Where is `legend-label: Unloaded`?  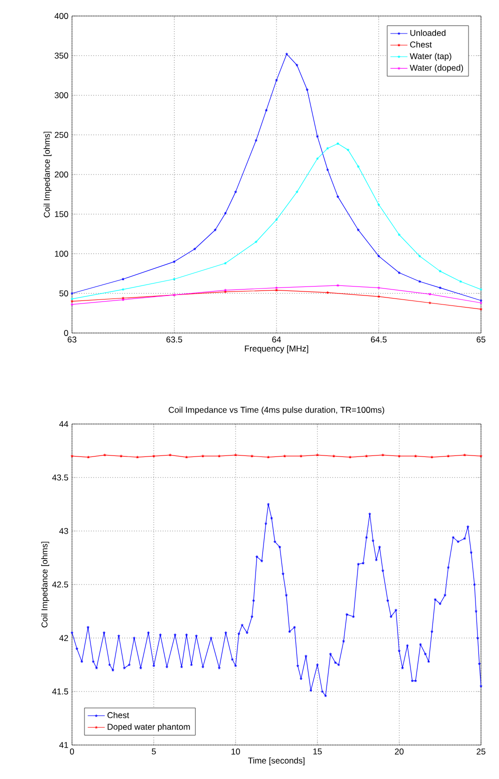 legend-label: Unloaded is located at coordinates (428, 33).